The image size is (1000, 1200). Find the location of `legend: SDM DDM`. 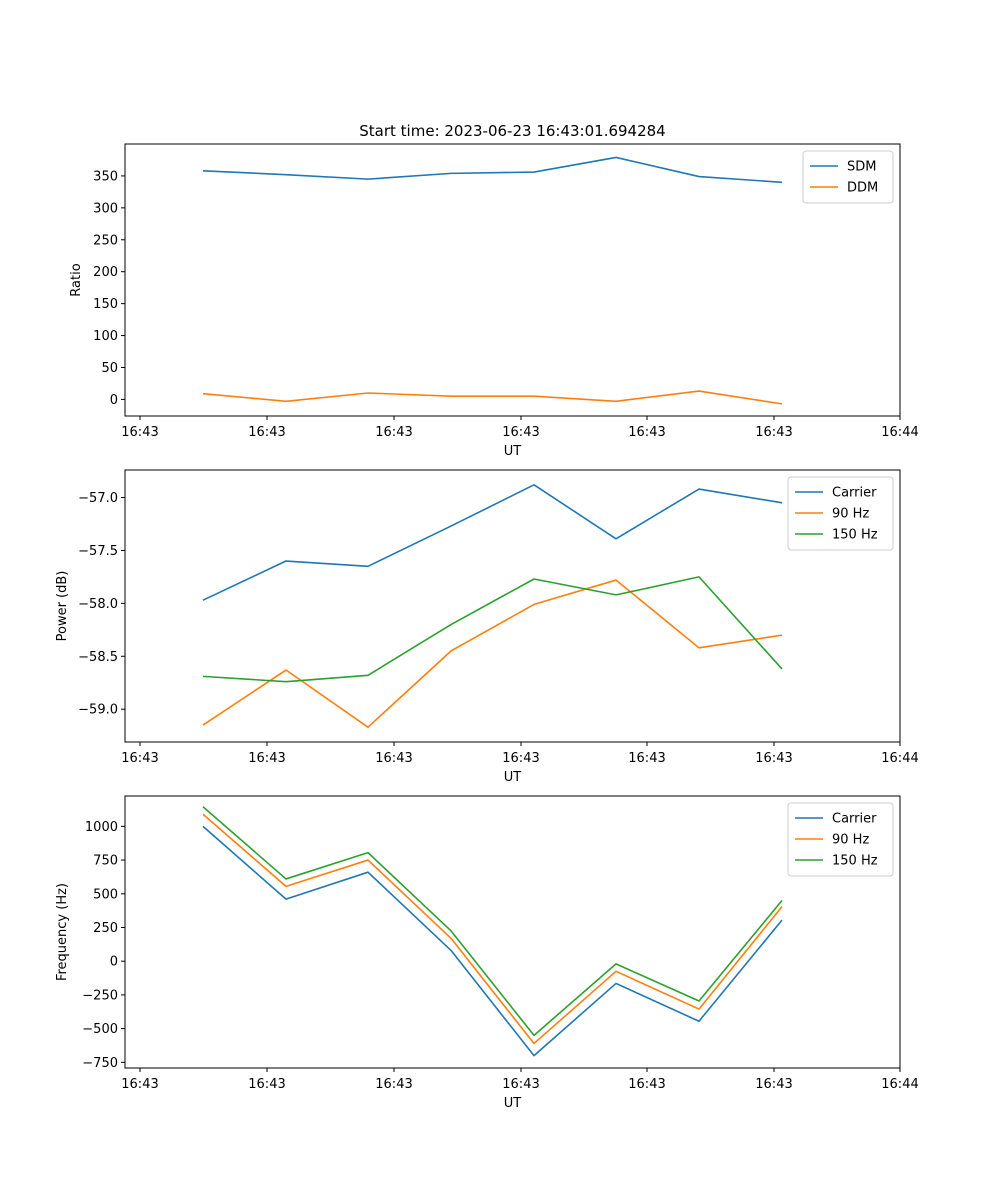

legend: SDM DDM is located at coordinates (848, 177).